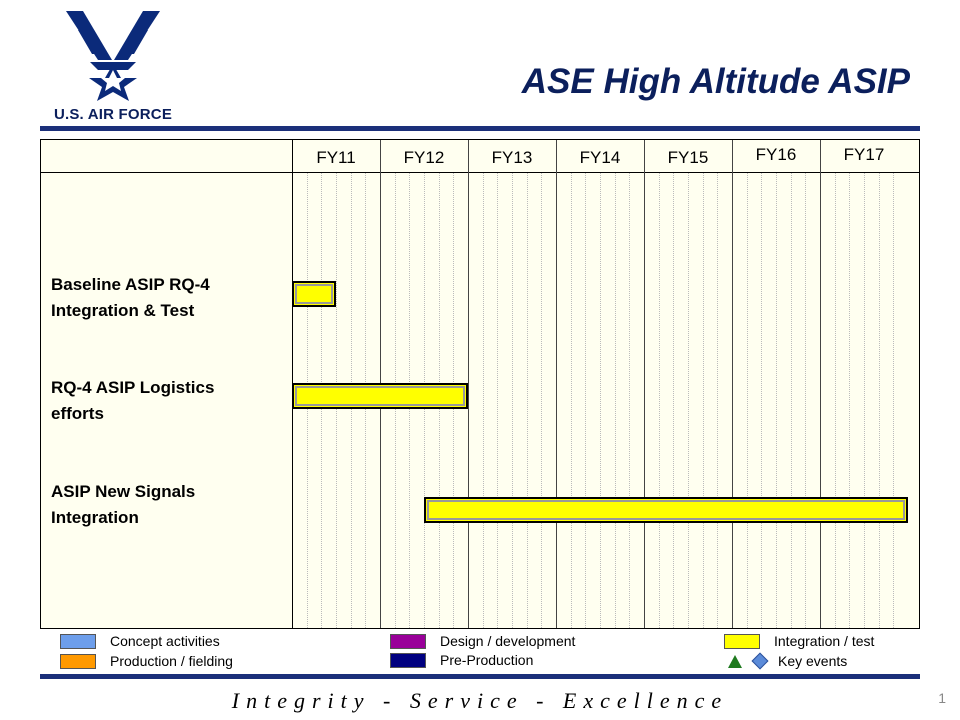  Describe the element at coordinates (480, 172) in the screenshot. I see `header-separator` at that location.